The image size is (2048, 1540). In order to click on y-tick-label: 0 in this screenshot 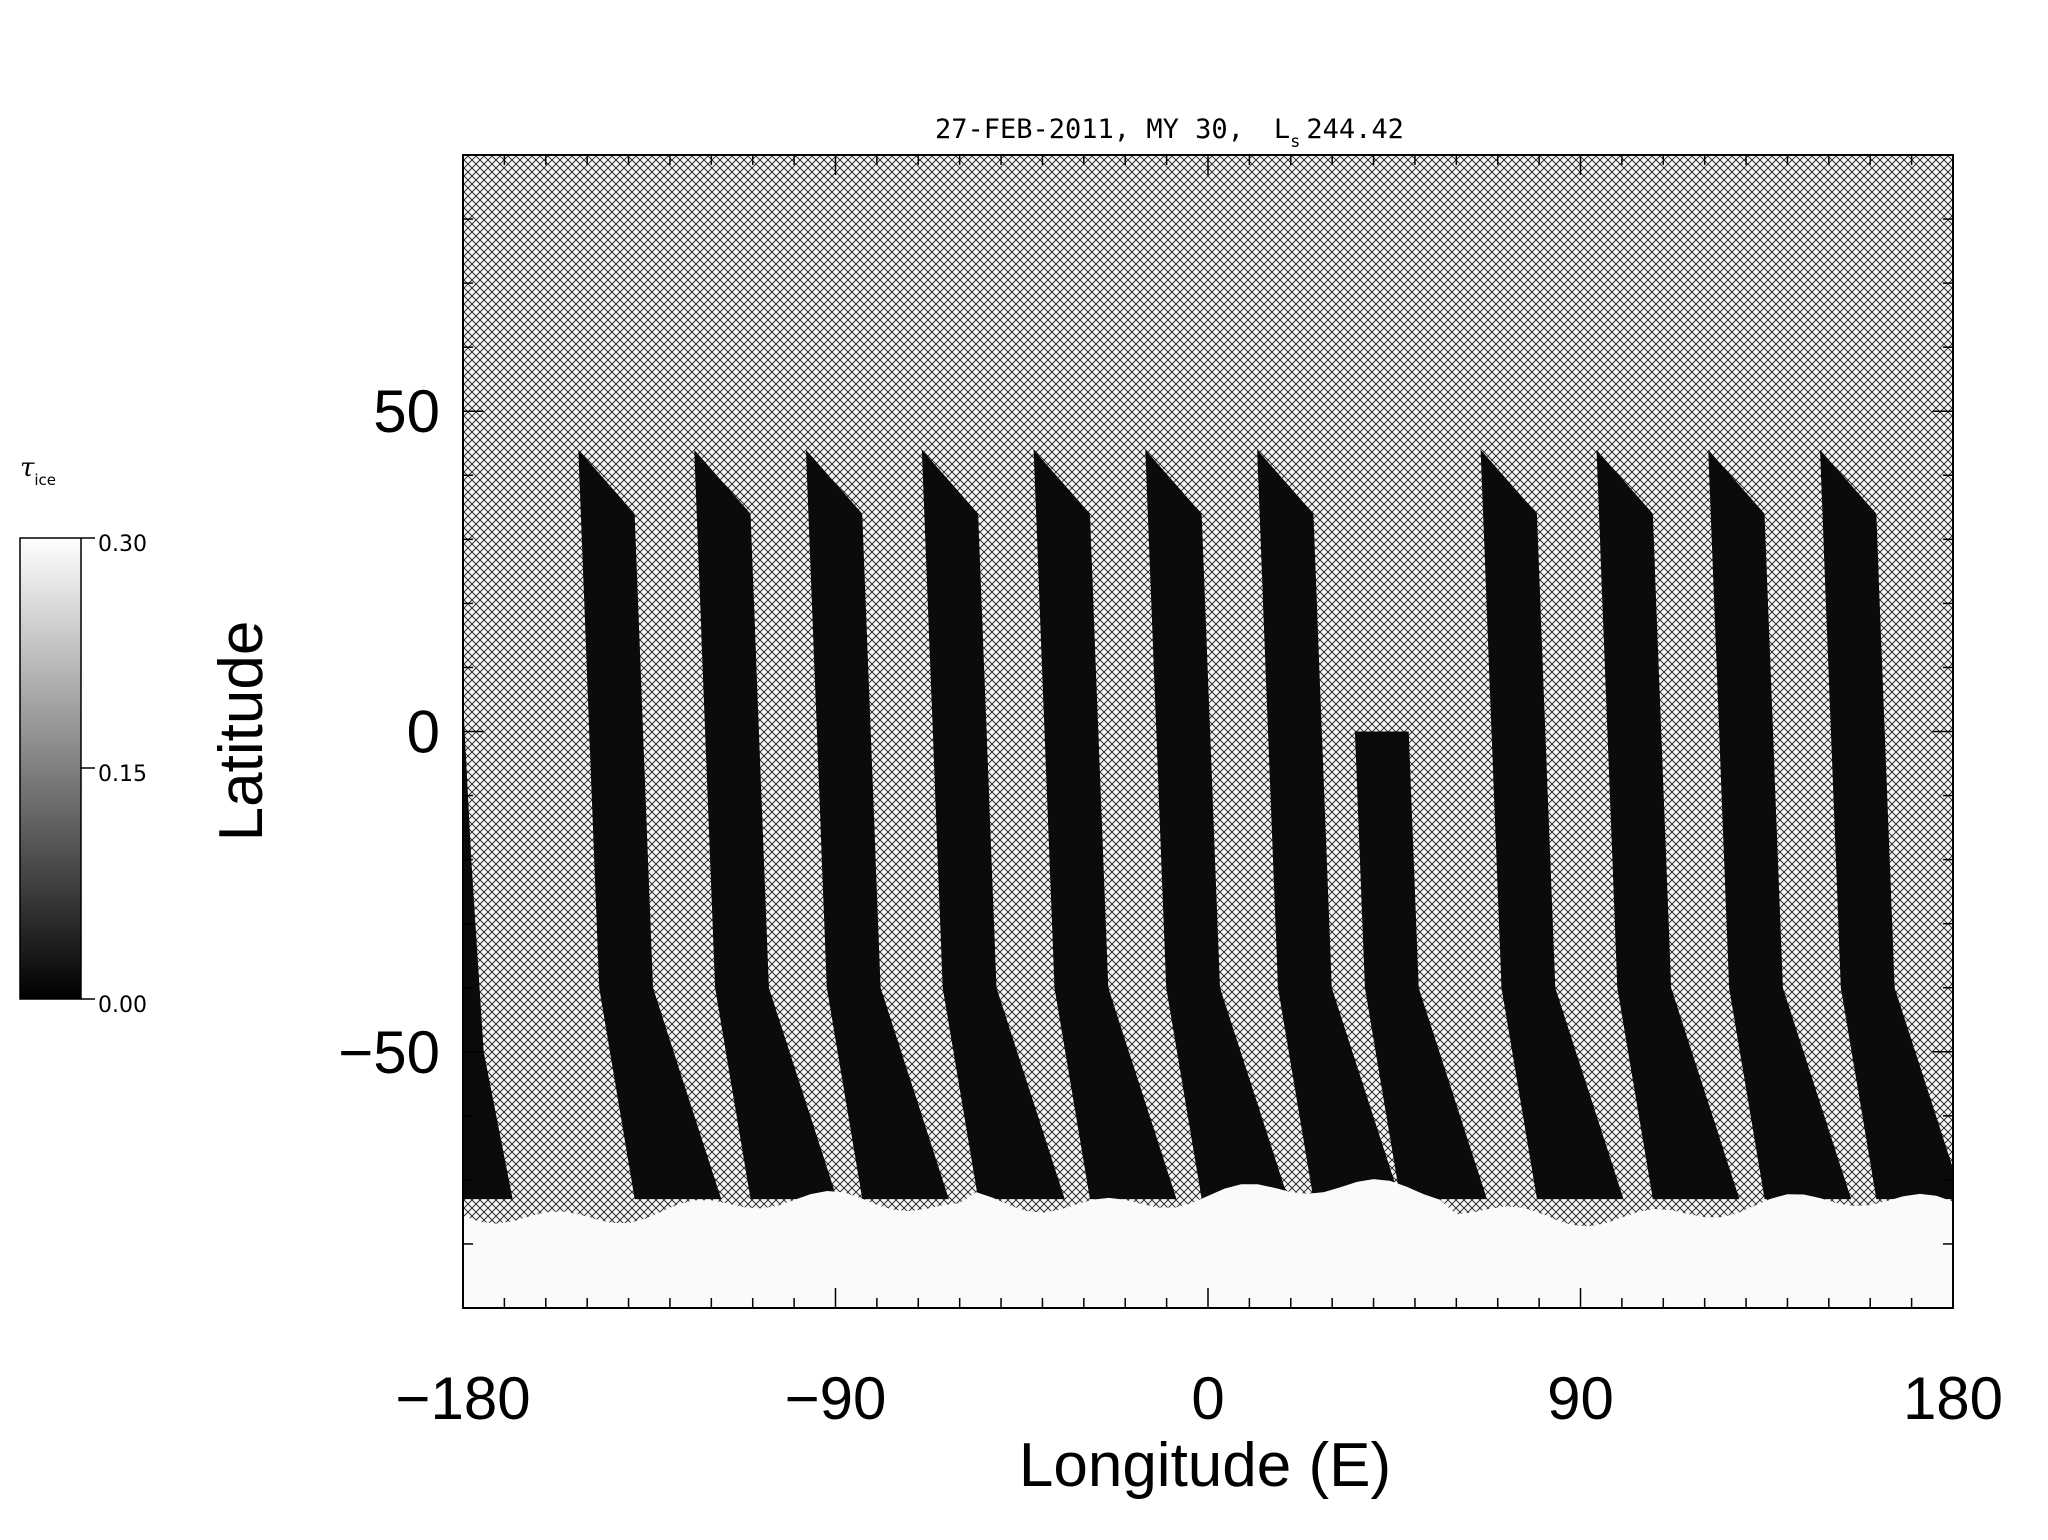, I will do `click(423, 732)`.